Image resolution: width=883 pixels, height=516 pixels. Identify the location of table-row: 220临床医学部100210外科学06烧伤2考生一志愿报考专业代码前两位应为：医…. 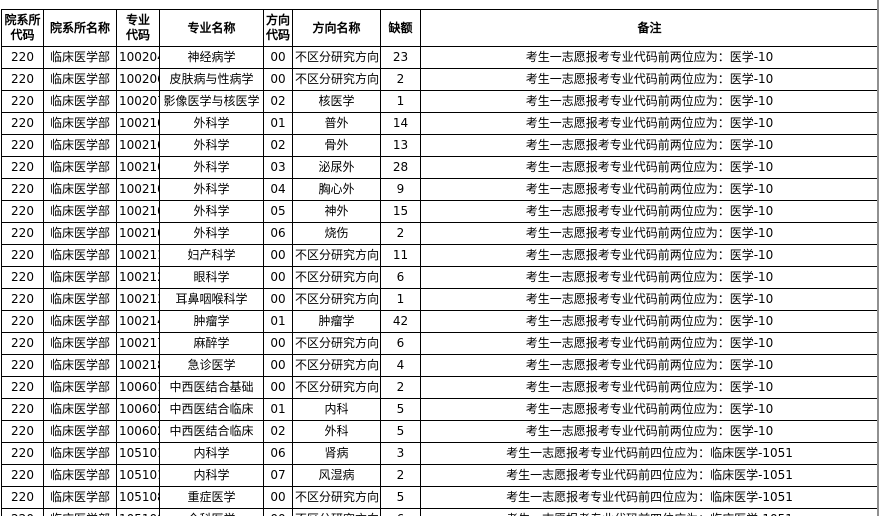
(440, 233).